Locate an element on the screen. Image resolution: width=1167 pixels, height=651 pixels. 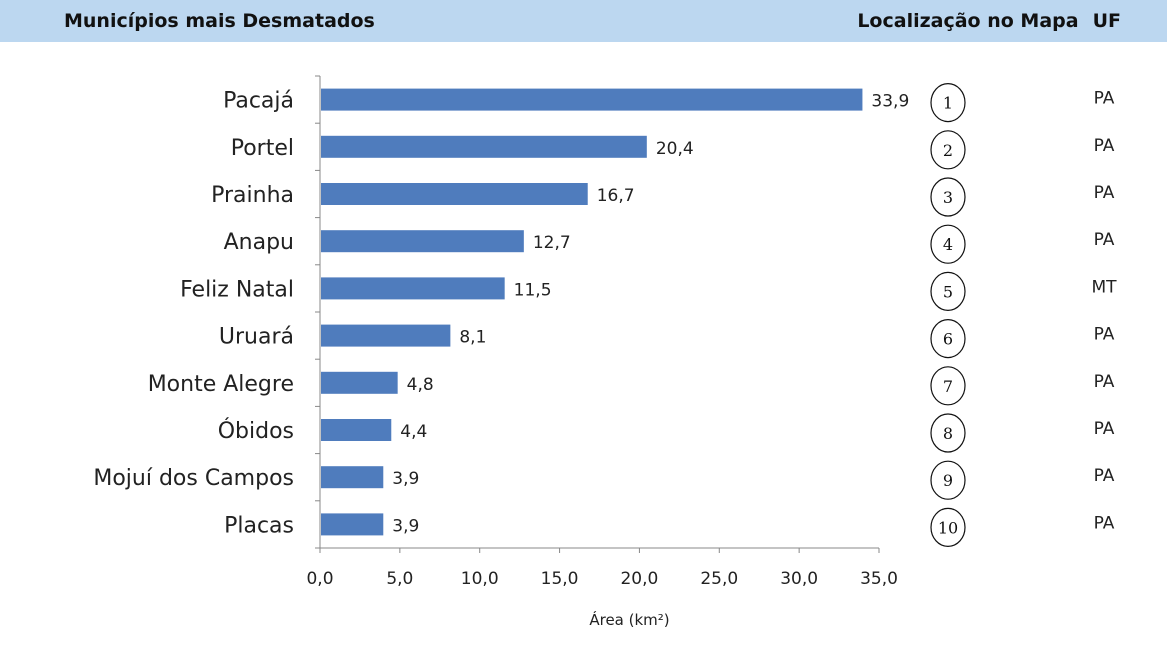
category-label: Anapu is located at coordinates (259, 242).